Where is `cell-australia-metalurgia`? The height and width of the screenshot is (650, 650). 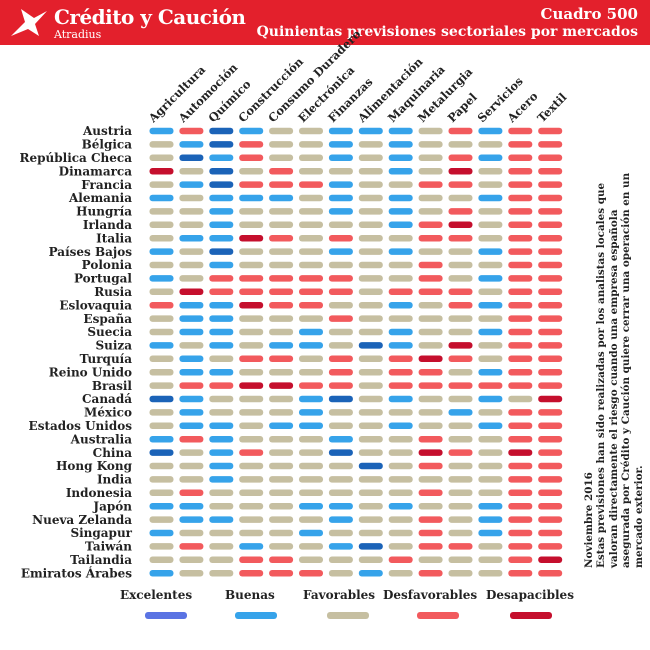
cell-australia-metalurgia is located at coordinates (430, 439).